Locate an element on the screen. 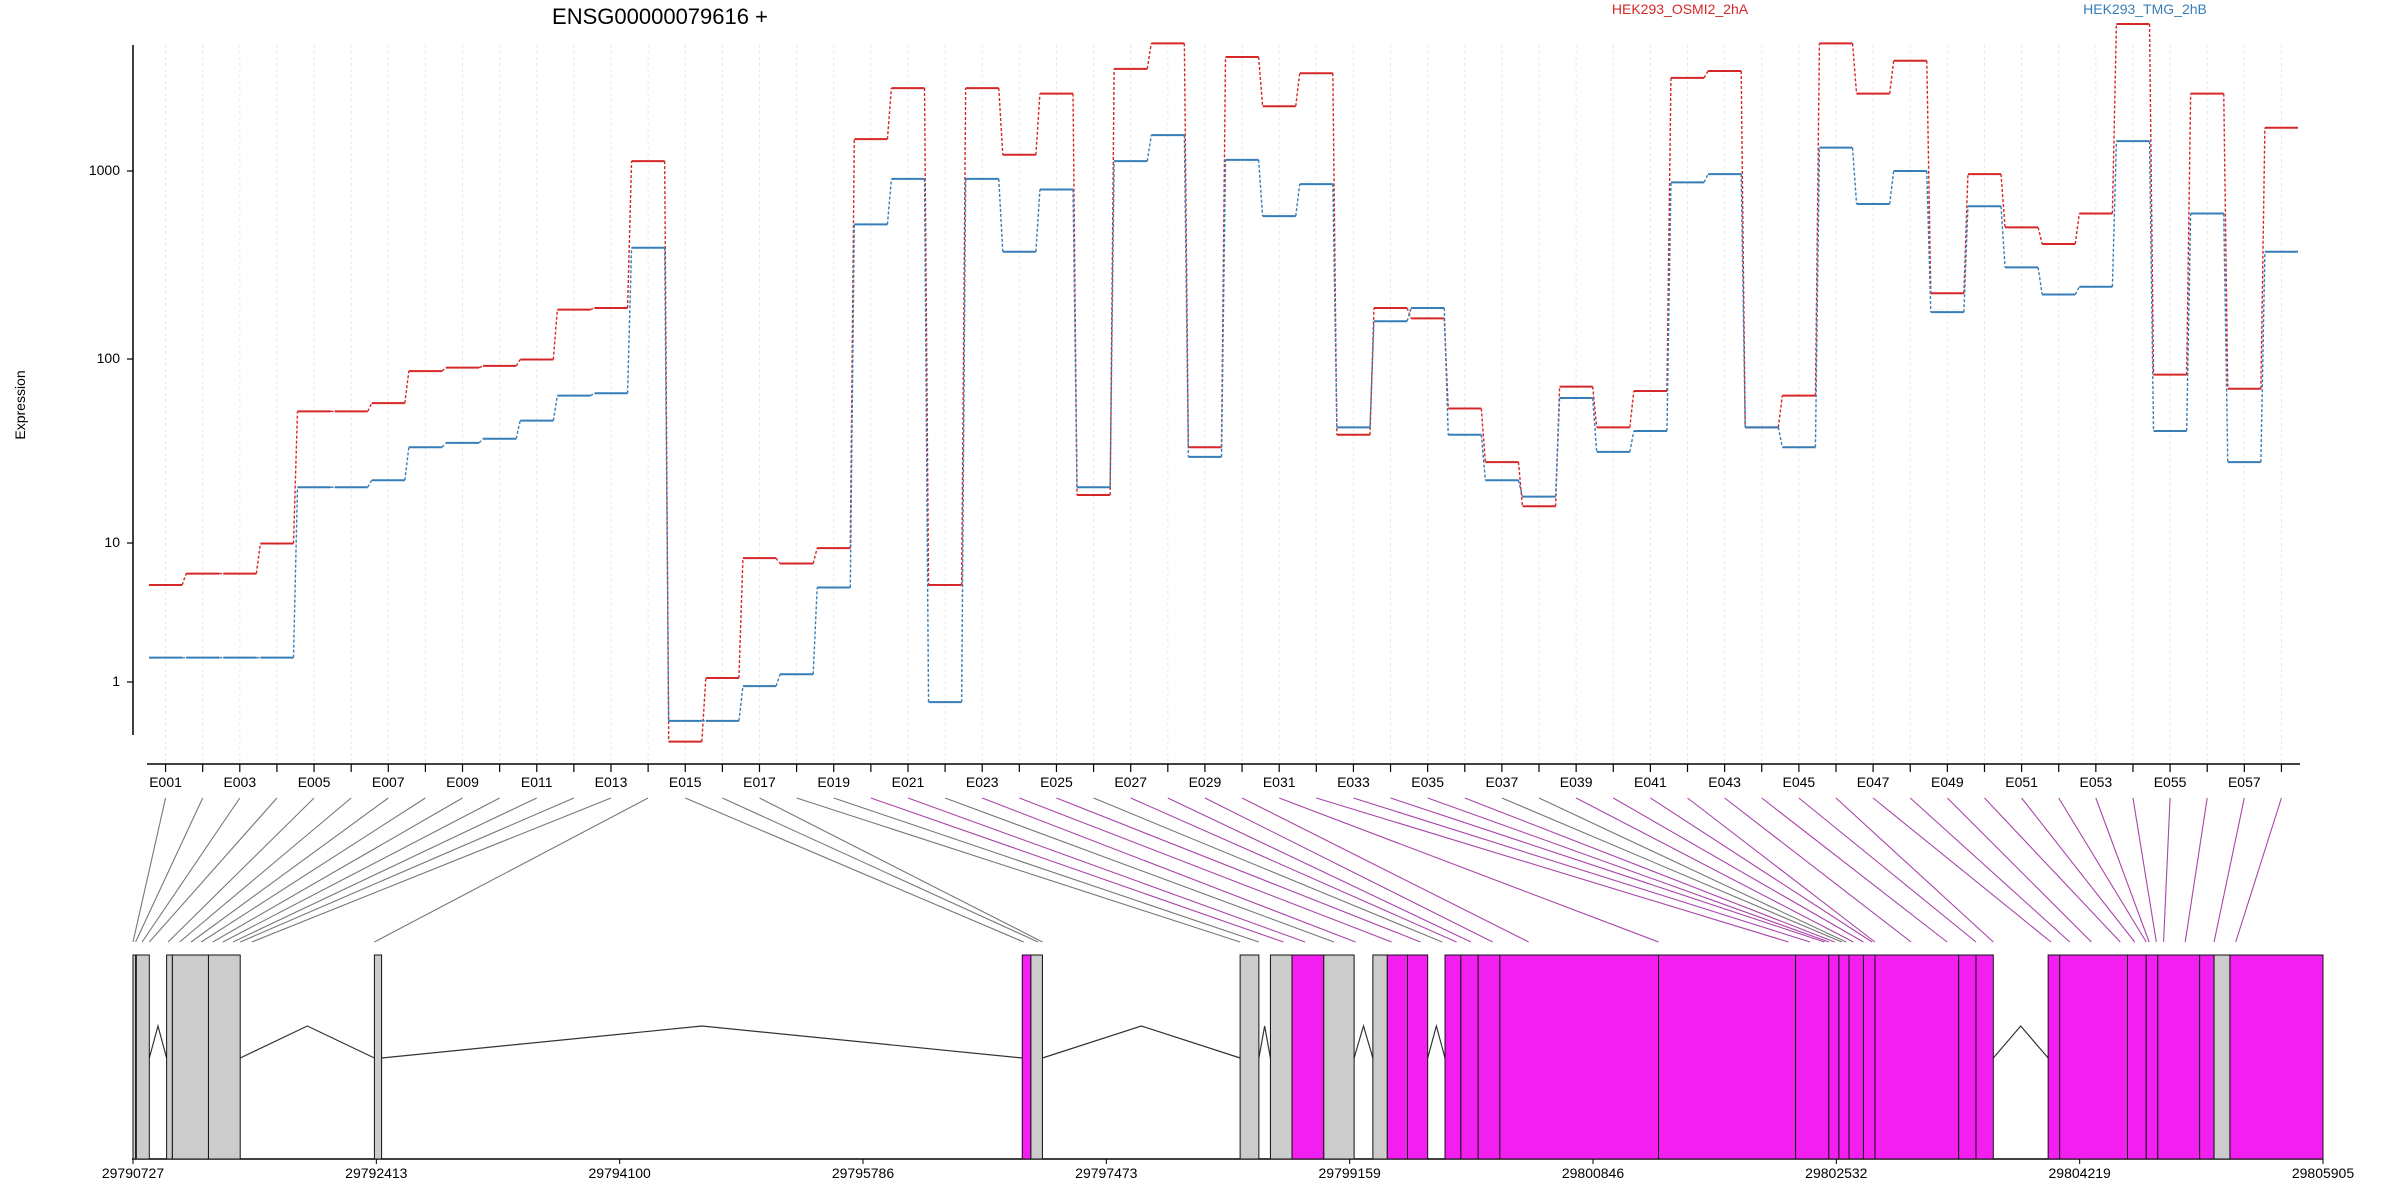 This screenshot has height=1200, width=2400. chart-title: ENSG00000079616 + is located at coordinates (660, 16).